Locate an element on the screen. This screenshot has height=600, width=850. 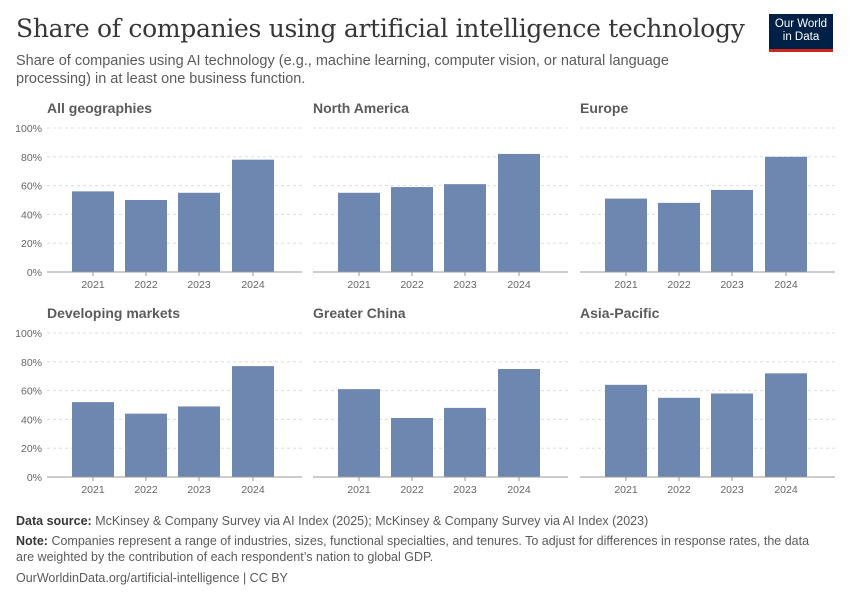
logo-line2: in Data is located at coordinates (801, 37).